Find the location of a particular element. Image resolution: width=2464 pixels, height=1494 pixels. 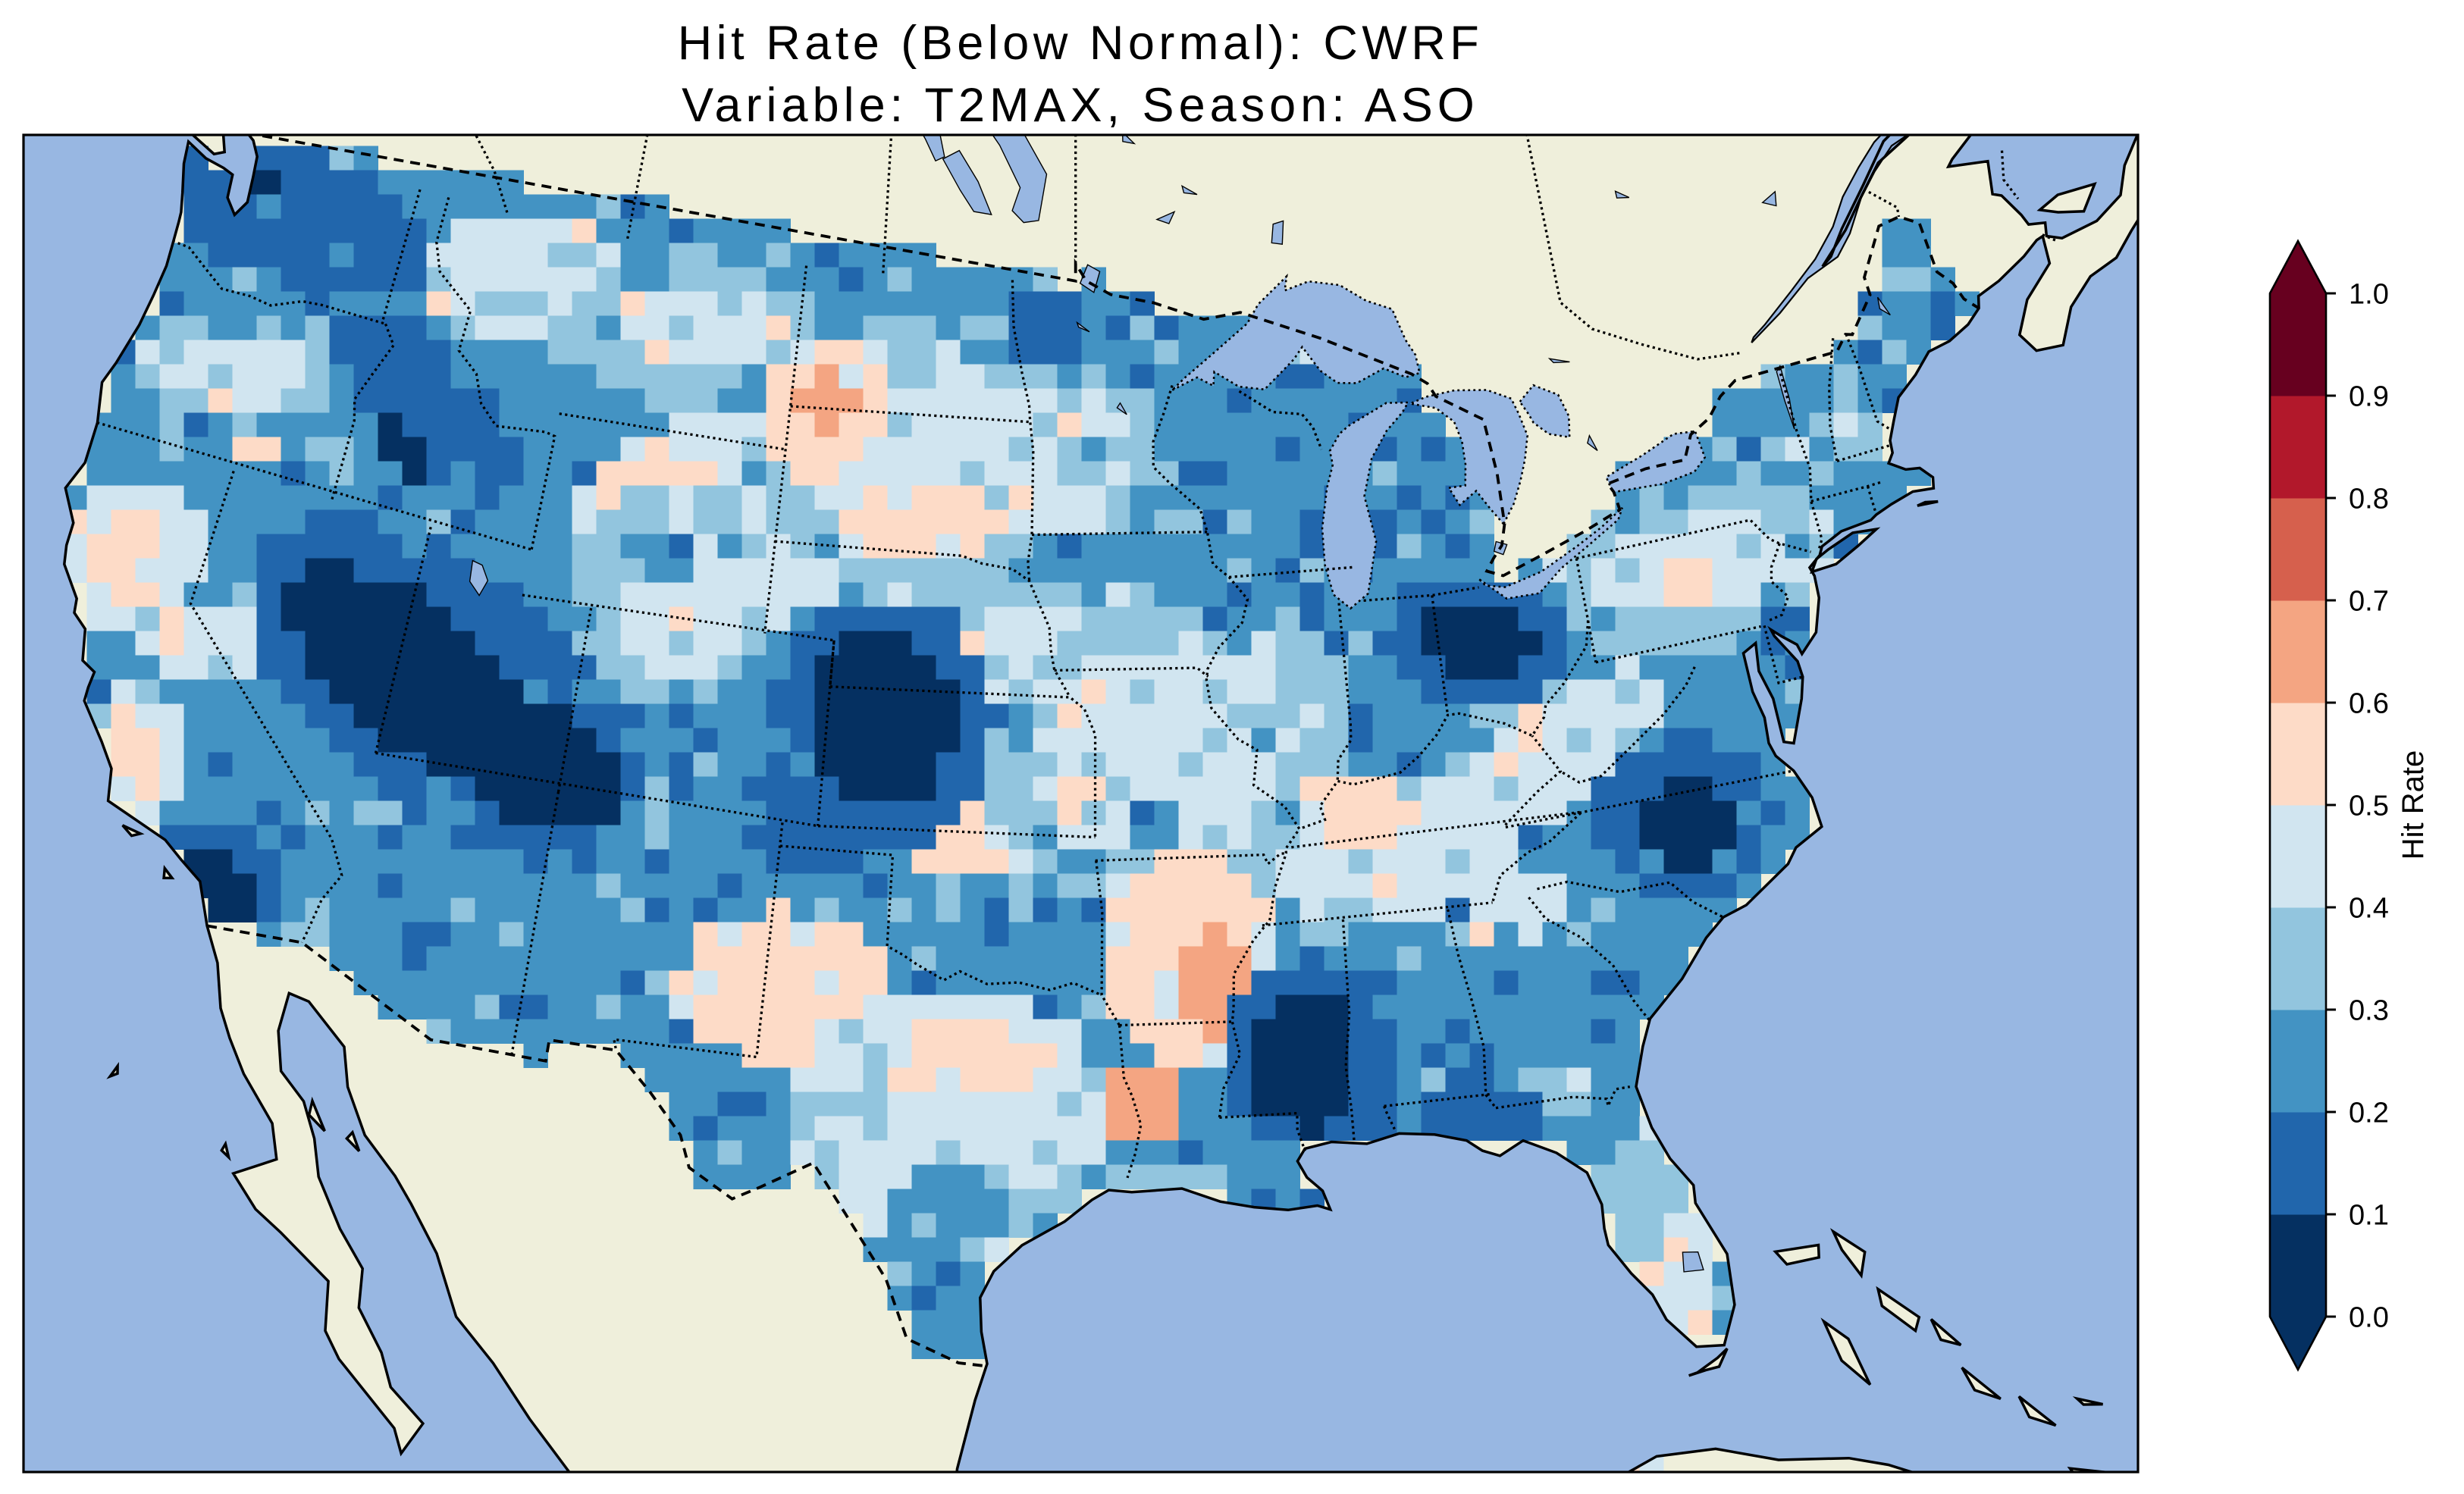

svg-text: 0.0 is located at coordinates (2369, 1318).